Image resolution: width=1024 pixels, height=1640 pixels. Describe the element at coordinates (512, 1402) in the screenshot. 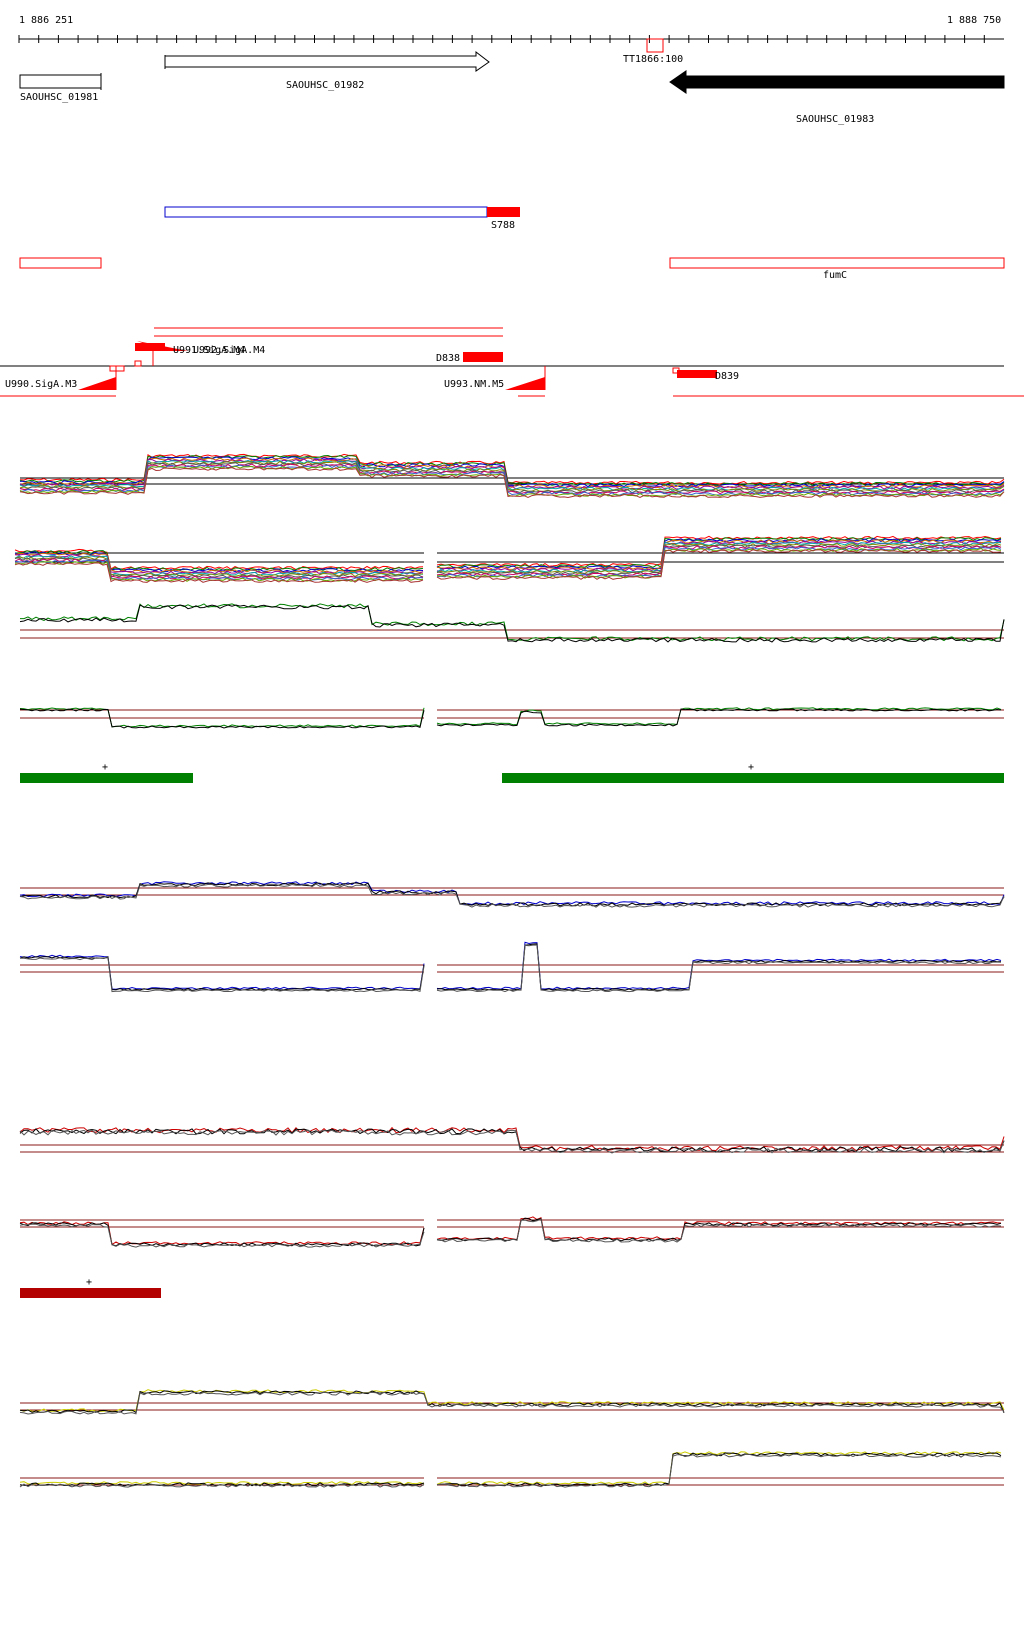

I see `track-yellow-full` at that location.